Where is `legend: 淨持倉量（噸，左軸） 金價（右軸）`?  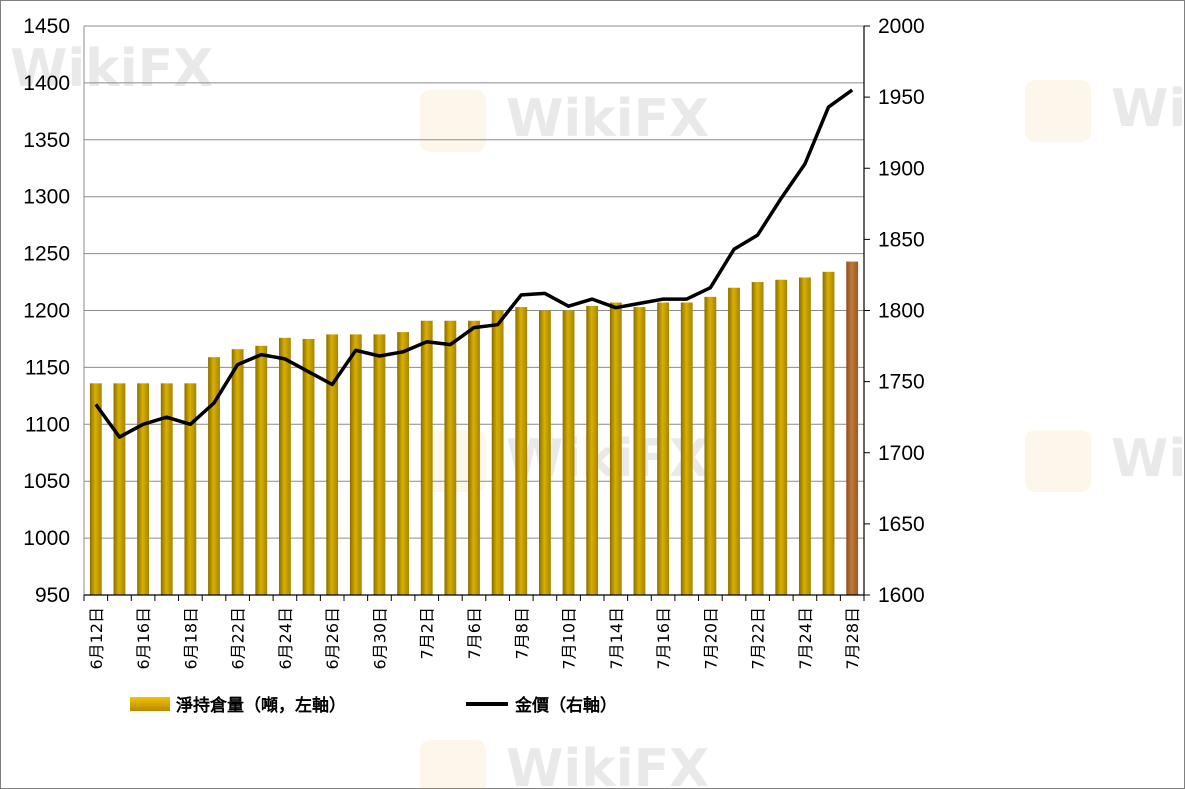 legend: 淨持倉量（噸，左軸） 金價（右軸） is located at coordinates (373, 705).